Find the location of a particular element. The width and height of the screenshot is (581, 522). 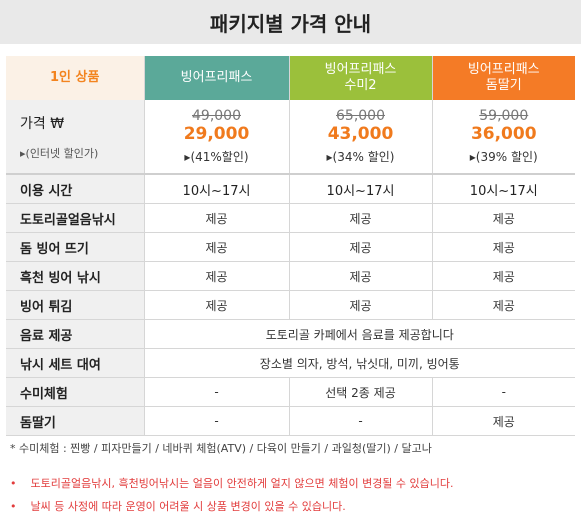

table-row: 수미체험 - 선택 2종 제공 - is located at coordinates (290, 392).